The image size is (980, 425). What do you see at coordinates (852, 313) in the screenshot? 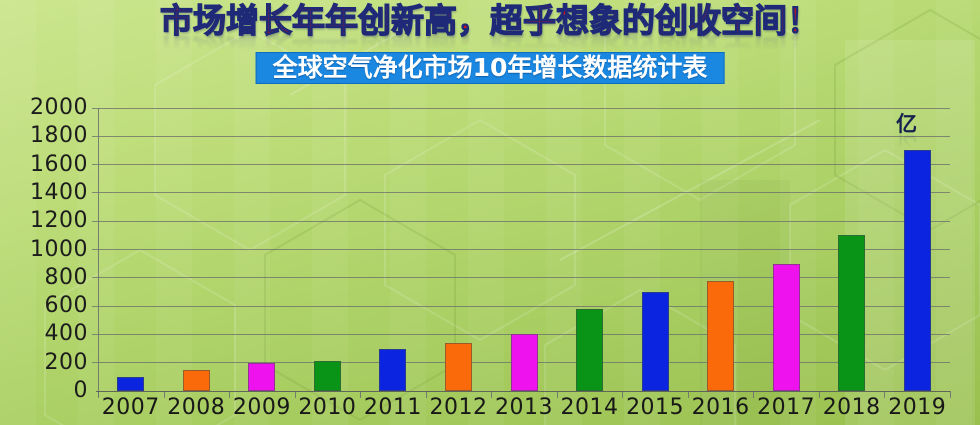
I see `bar-2018` at bounding box center [852, 313].